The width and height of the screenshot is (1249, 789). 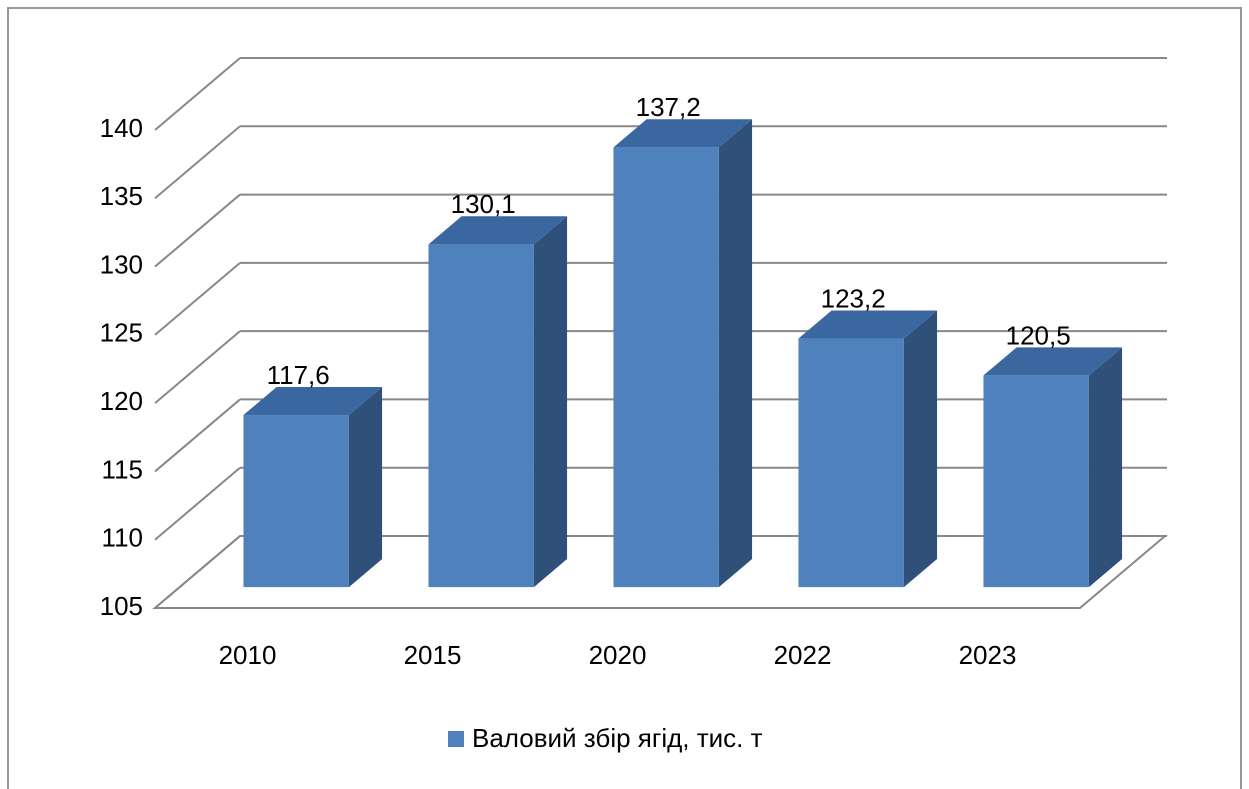 What do you see at coordinates (121, 333) in the screenshot?
I see `y-tick-label: 125` at bounding box center [121, 333].